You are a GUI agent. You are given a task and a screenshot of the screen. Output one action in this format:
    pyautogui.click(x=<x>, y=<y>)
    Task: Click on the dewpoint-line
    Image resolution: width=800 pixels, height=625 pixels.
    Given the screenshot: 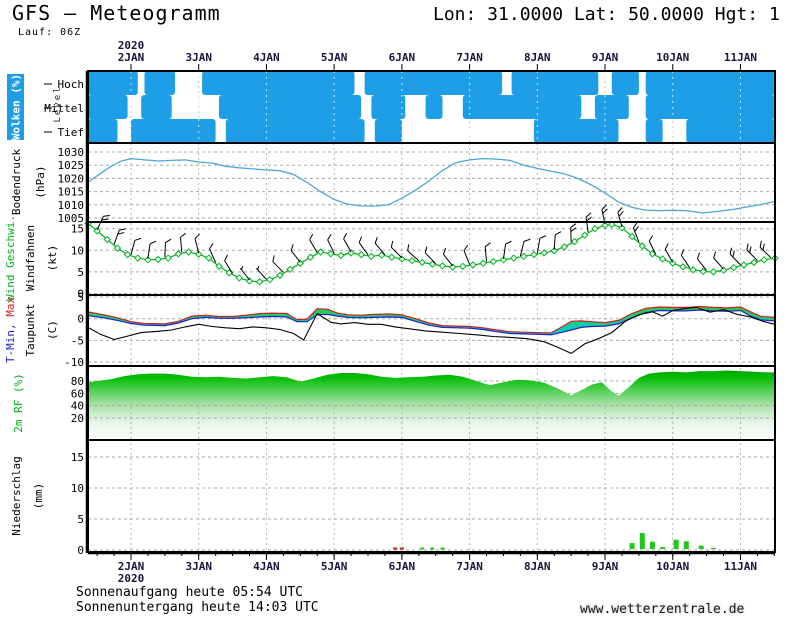 What is the action you would take?
    pyautogui.click(x=431, y=330)
    